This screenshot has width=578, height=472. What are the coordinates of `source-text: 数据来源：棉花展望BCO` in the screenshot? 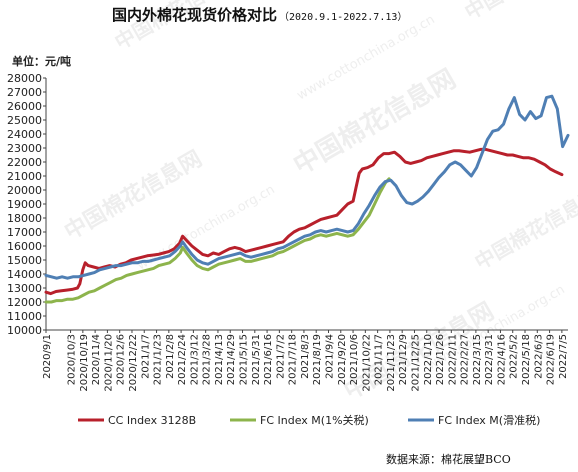 It's located at (448, 459).